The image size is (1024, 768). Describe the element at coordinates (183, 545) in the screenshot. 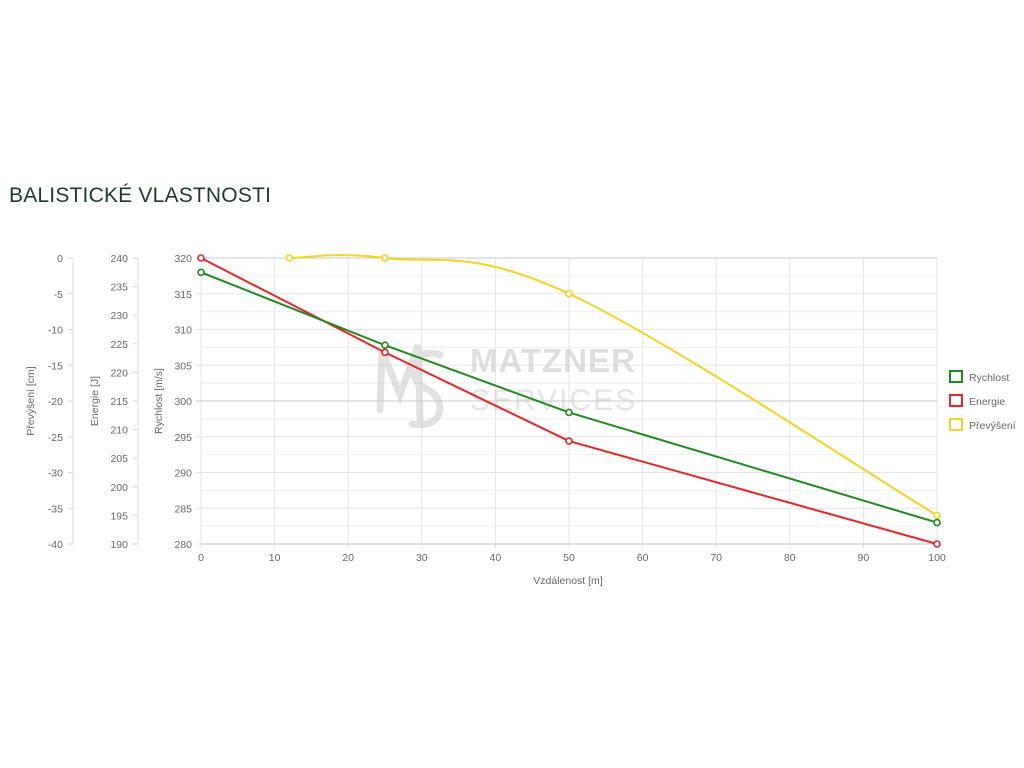

I see `y-tick-label: 280` at that location.